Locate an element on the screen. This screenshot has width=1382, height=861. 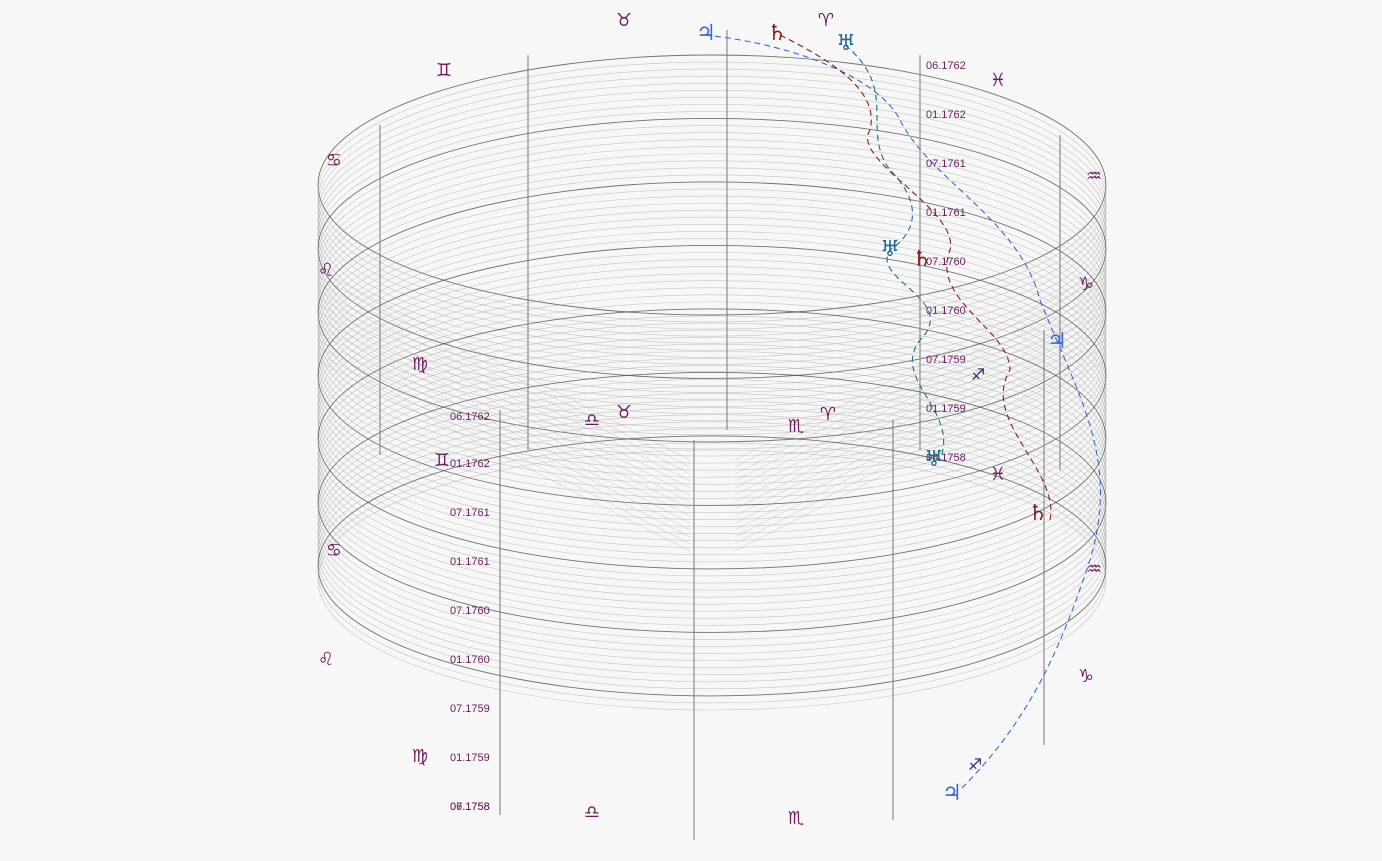
time-label-front: 07.1761 is located at coordinates (470, 513).